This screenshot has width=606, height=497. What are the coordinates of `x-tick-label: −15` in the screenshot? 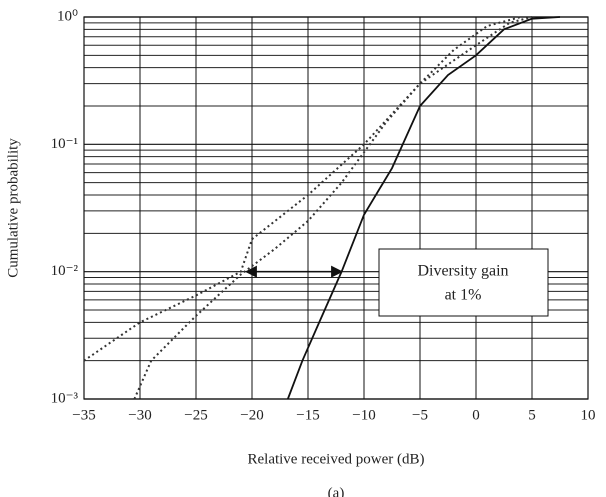 It's located at (307, 415).